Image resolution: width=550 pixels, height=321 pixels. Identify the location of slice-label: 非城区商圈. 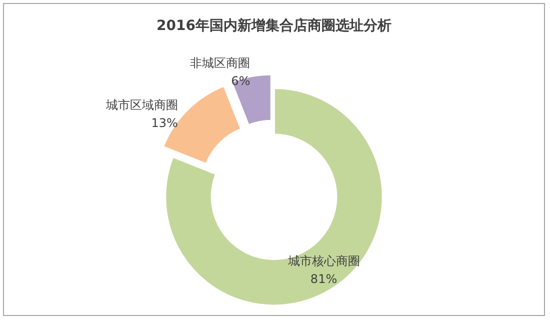
(220, 63).